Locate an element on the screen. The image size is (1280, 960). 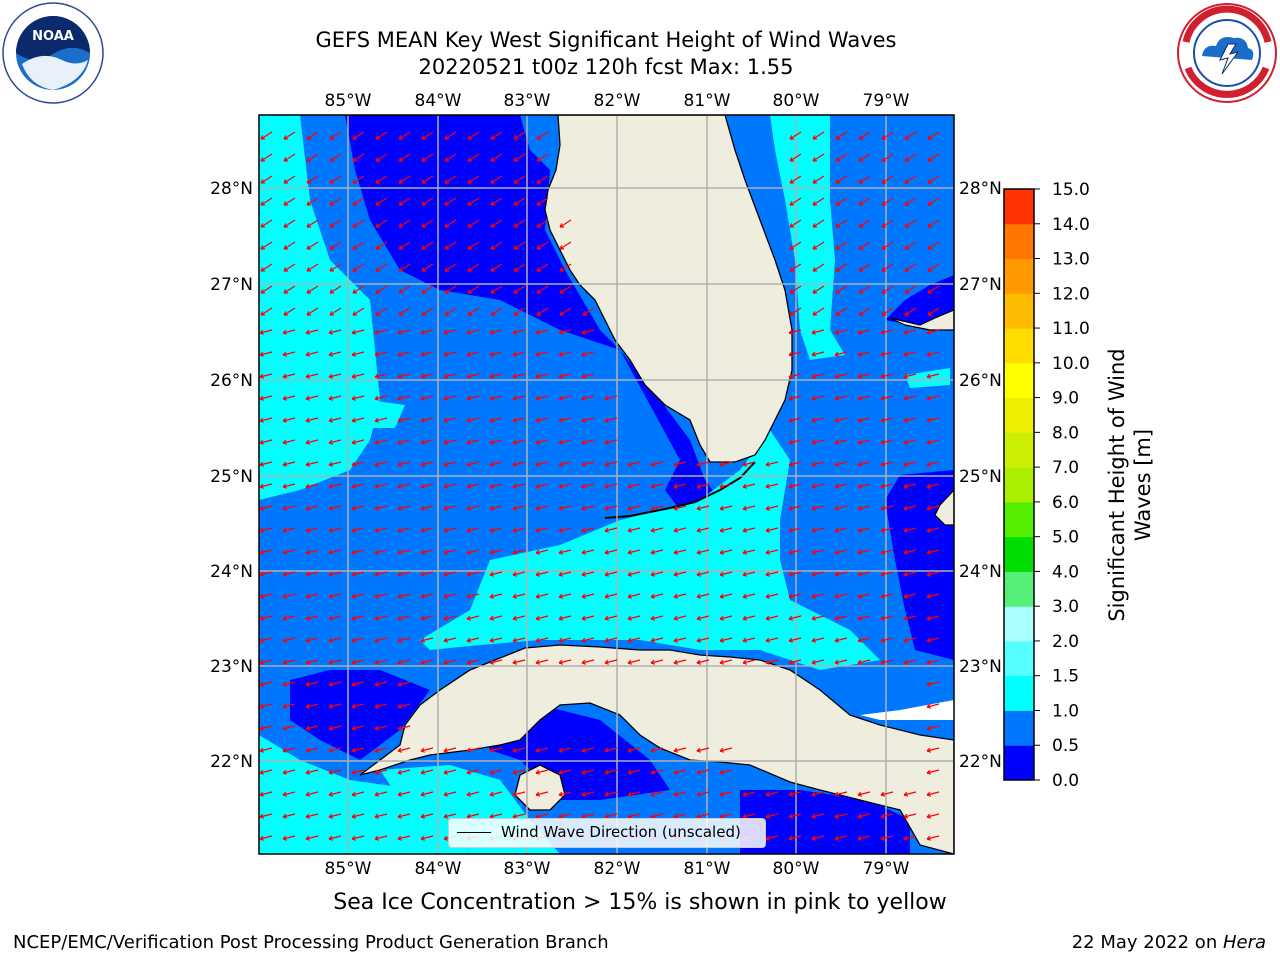
lat-label: 27°N is located at coordinates (231, 285).